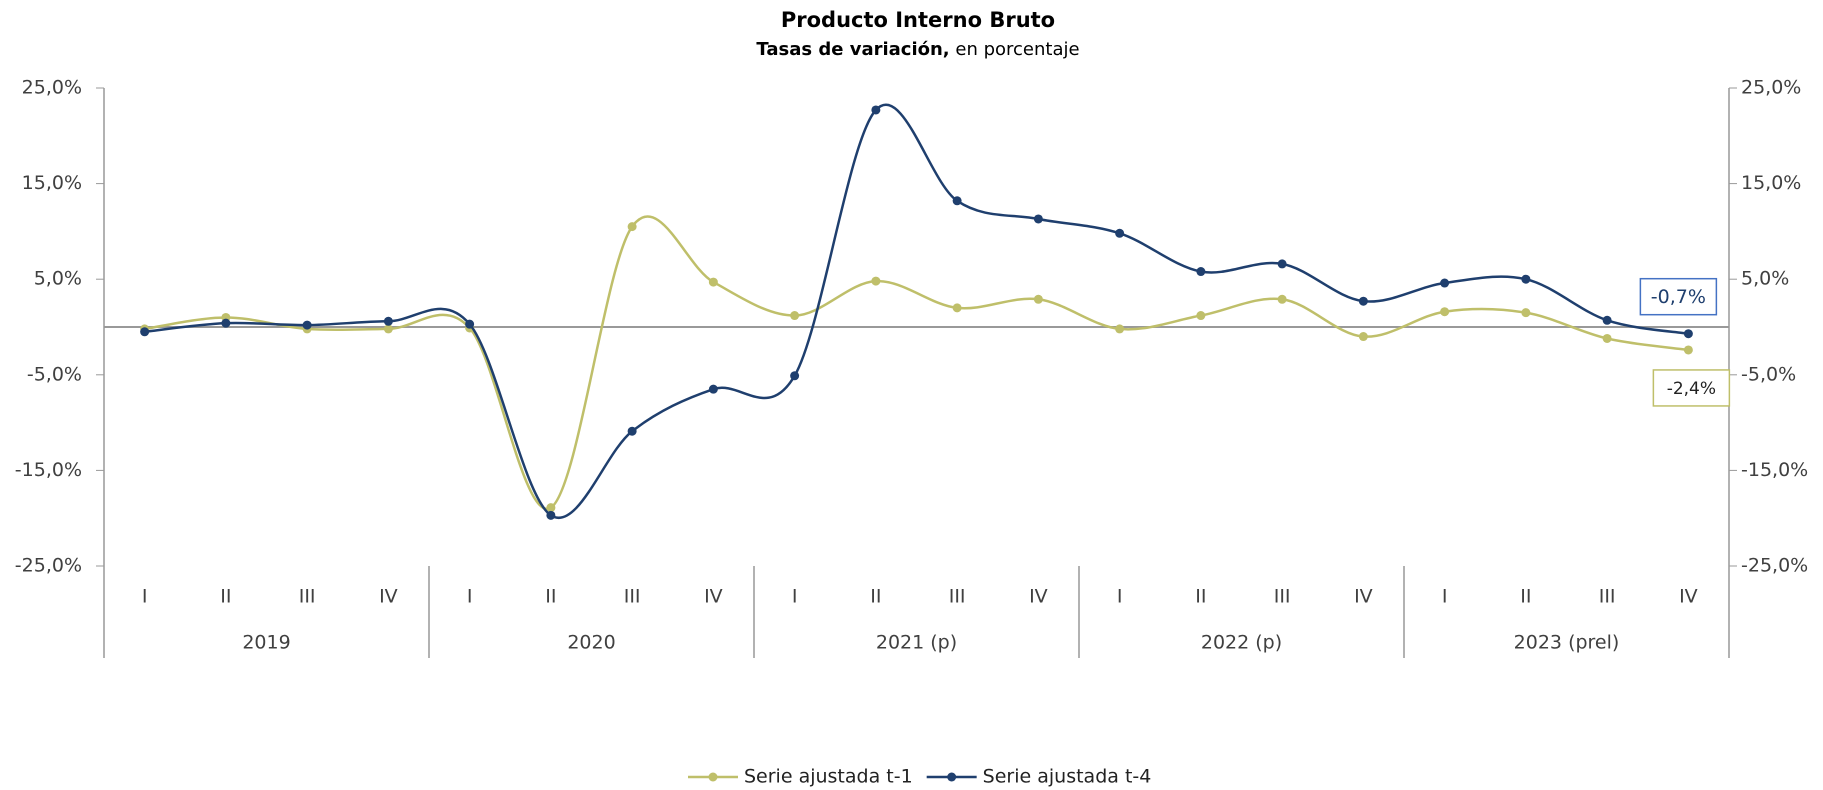 The image size is (1823, 790). I want to click on group-label: 2019, so click(266, 643).